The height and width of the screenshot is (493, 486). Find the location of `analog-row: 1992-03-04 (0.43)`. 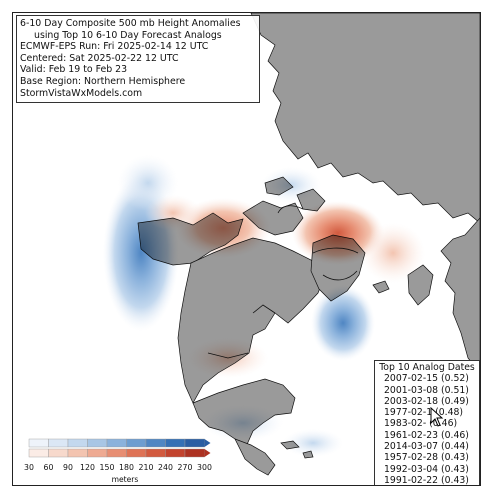

analog-row: 1992-03-04 (0.43) is located at coordinates (426, 469).